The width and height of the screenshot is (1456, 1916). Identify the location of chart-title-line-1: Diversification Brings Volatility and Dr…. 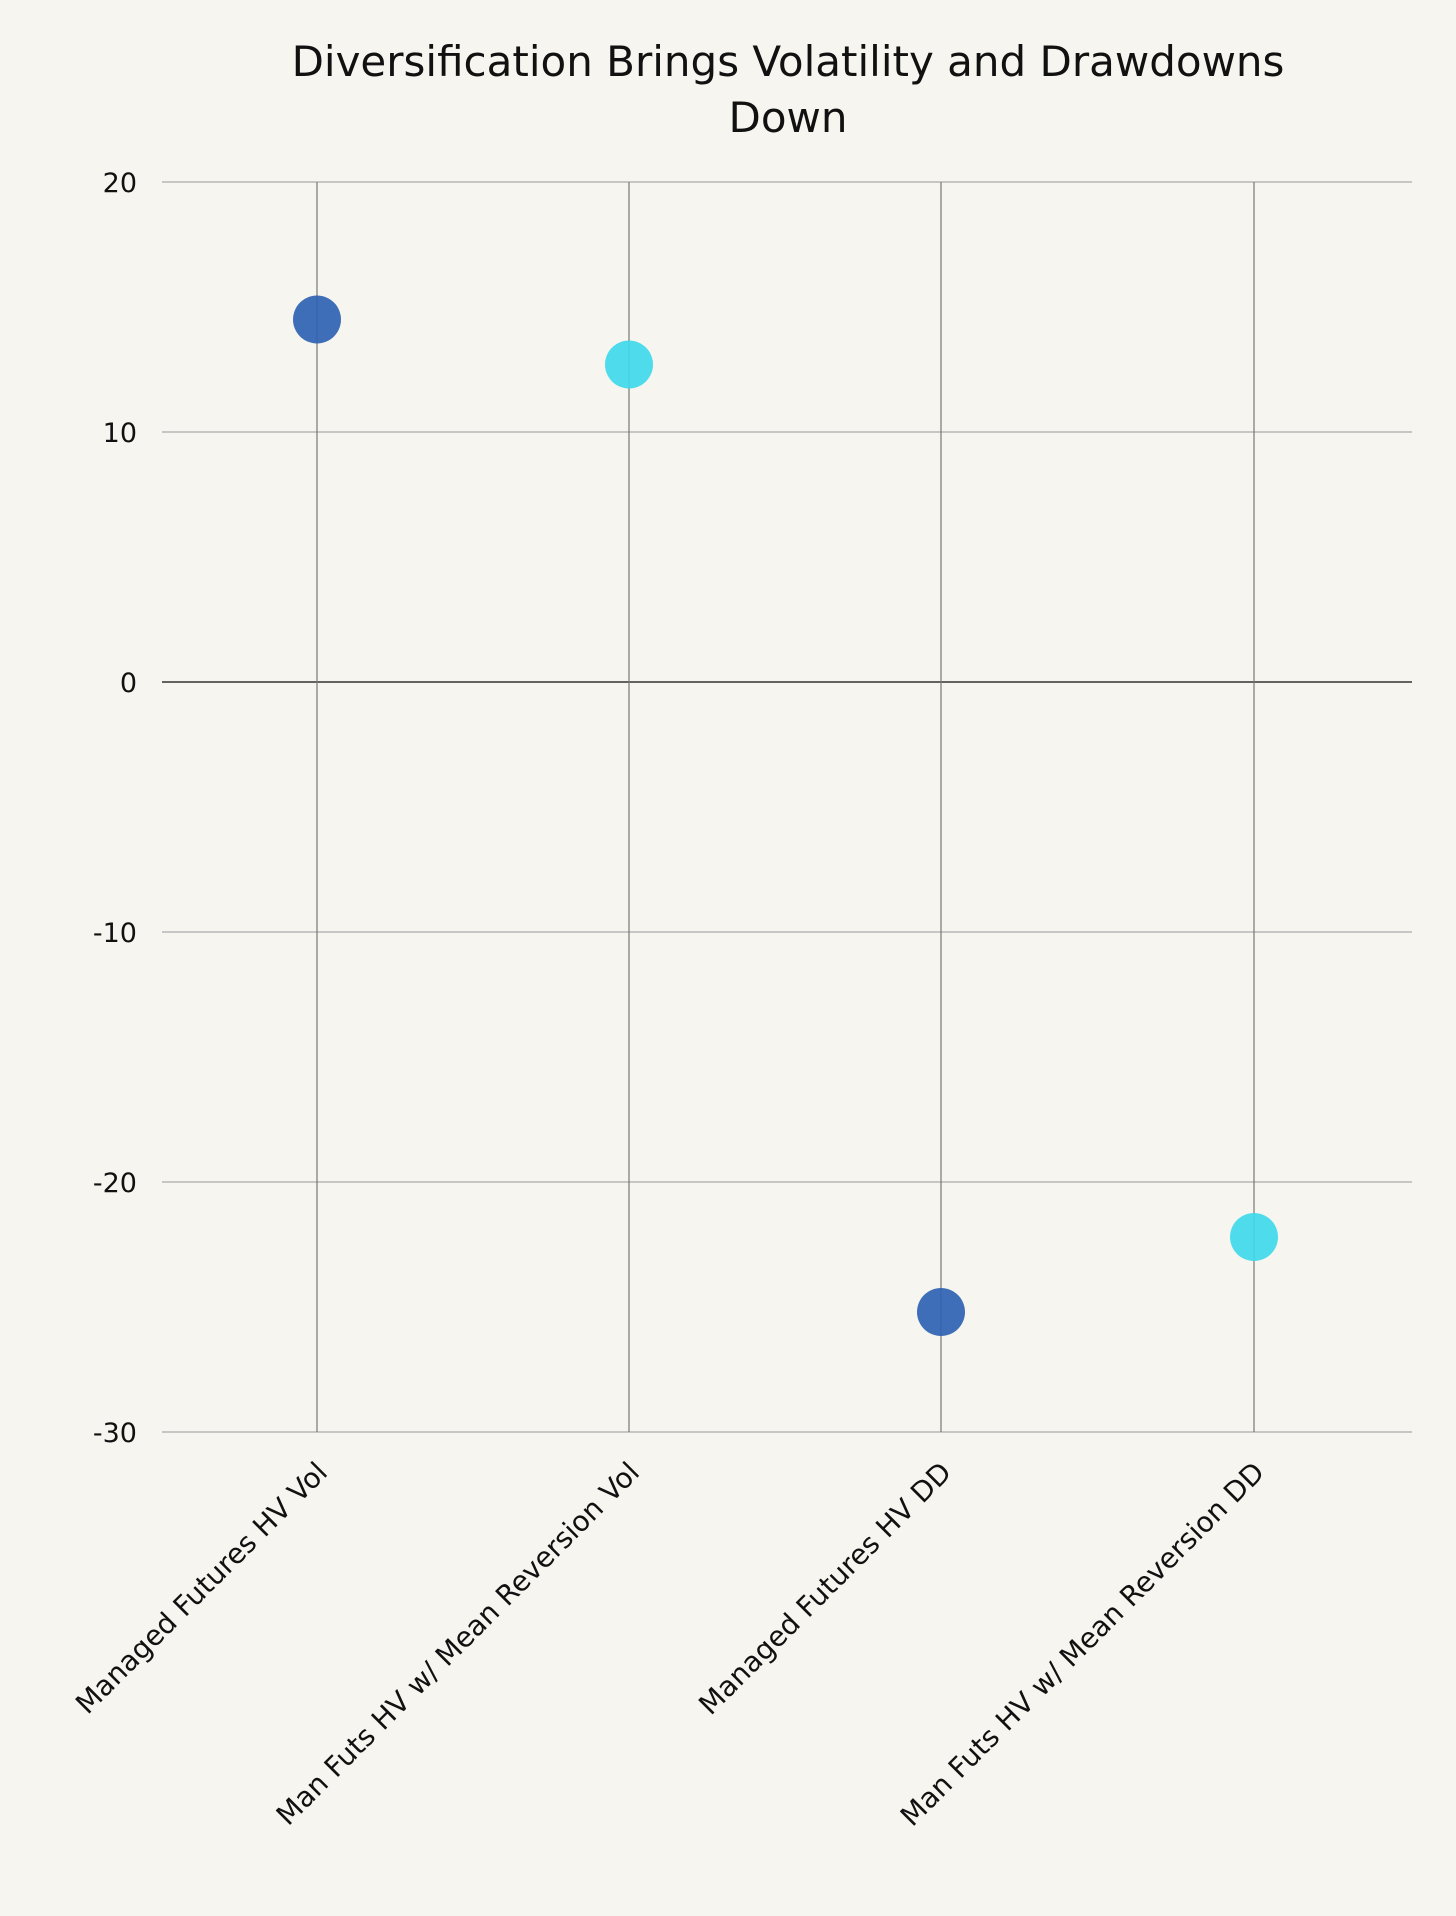
(788, 61).